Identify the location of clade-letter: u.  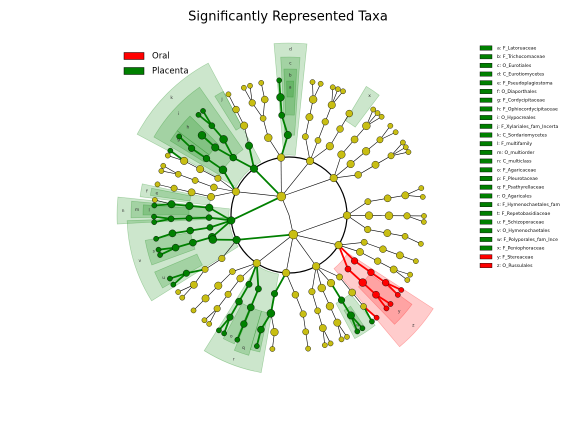
(163, 278).